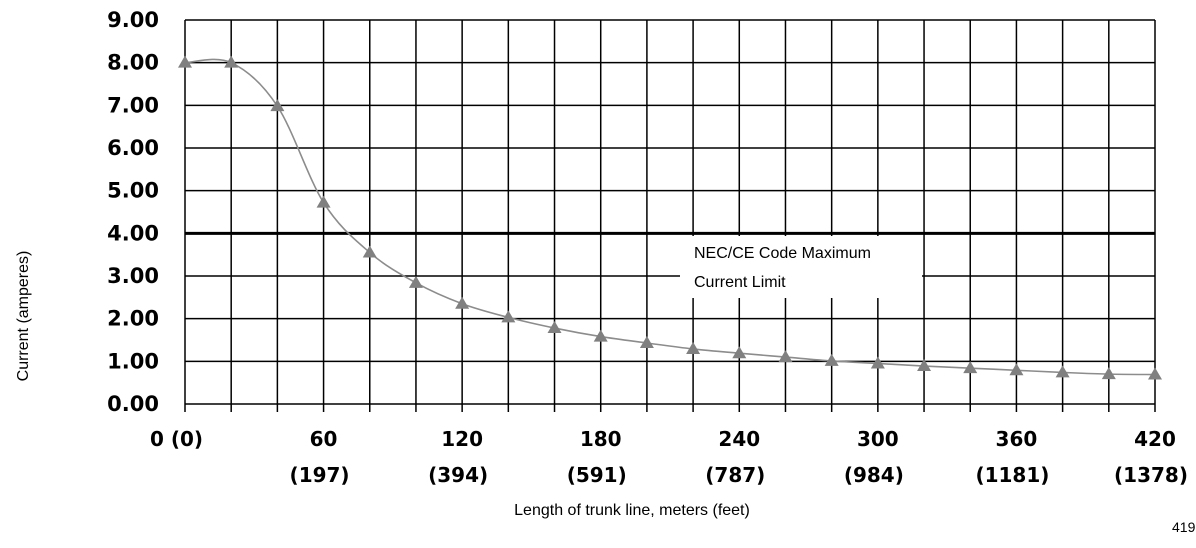  What do you see at coordinates (23, 316) in the screenshot?
I see `y-axis-title: Current (amperes)` at bounding box center [23, 316].